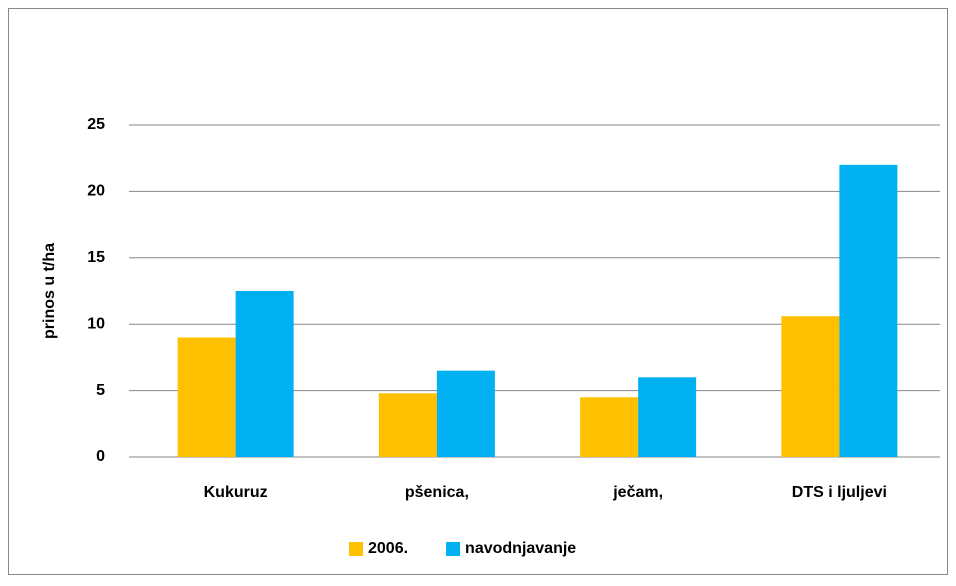 This screenshot has height=586, width=956. Describe the element at coordinates (96, 124) in the screenshot. I see `y-tick-label: 25` at that location.